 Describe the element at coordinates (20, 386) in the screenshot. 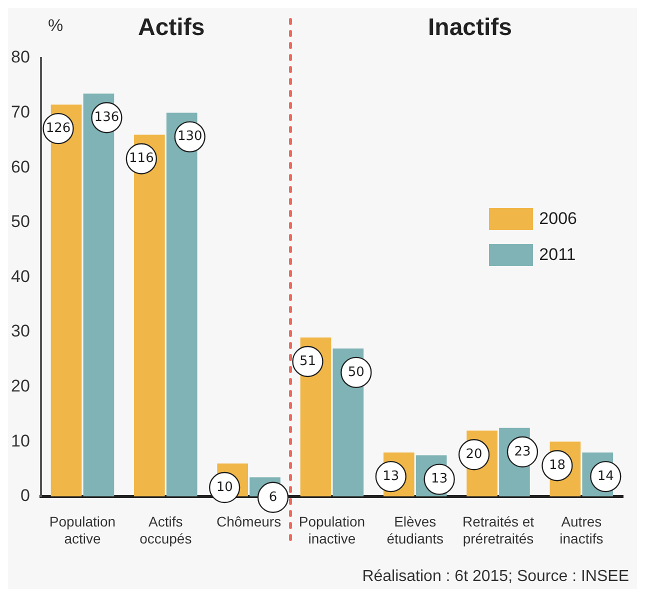

I see `y-tick-label: 20` at that location.